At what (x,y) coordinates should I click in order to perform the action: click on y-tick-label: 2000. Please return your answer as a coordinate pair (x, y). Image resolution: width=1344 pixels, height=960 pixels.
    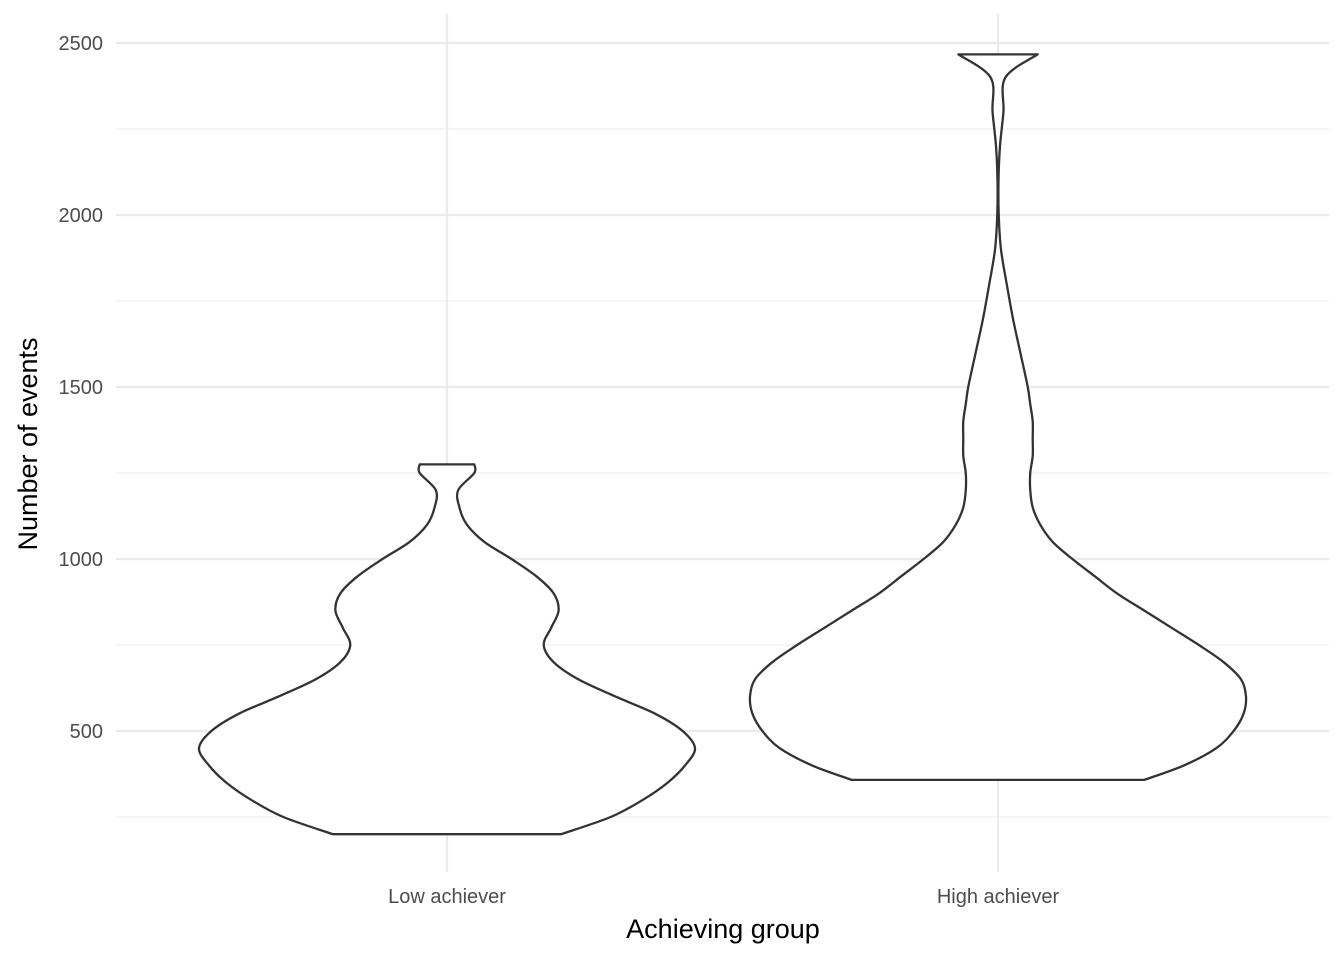
    Looking at the image, I should click on (81, 216).